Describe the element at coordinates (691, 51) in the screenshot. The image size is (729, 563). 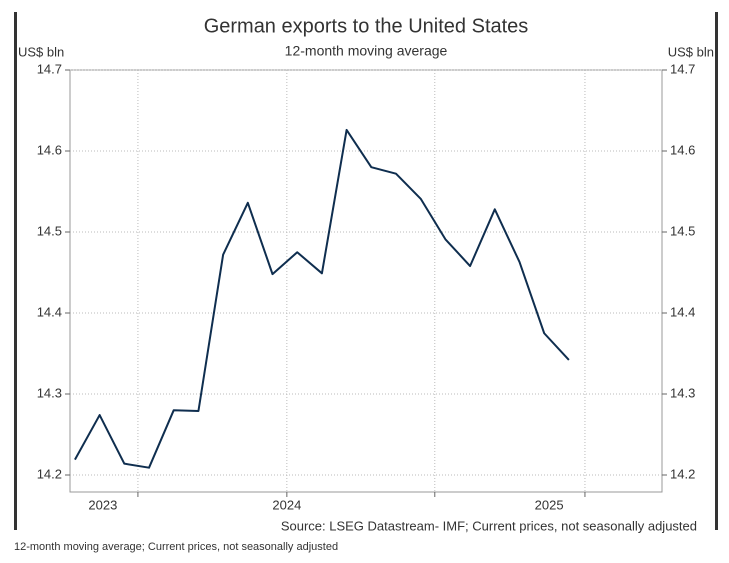
I see `y-unit-right: US$ bln` at that location.